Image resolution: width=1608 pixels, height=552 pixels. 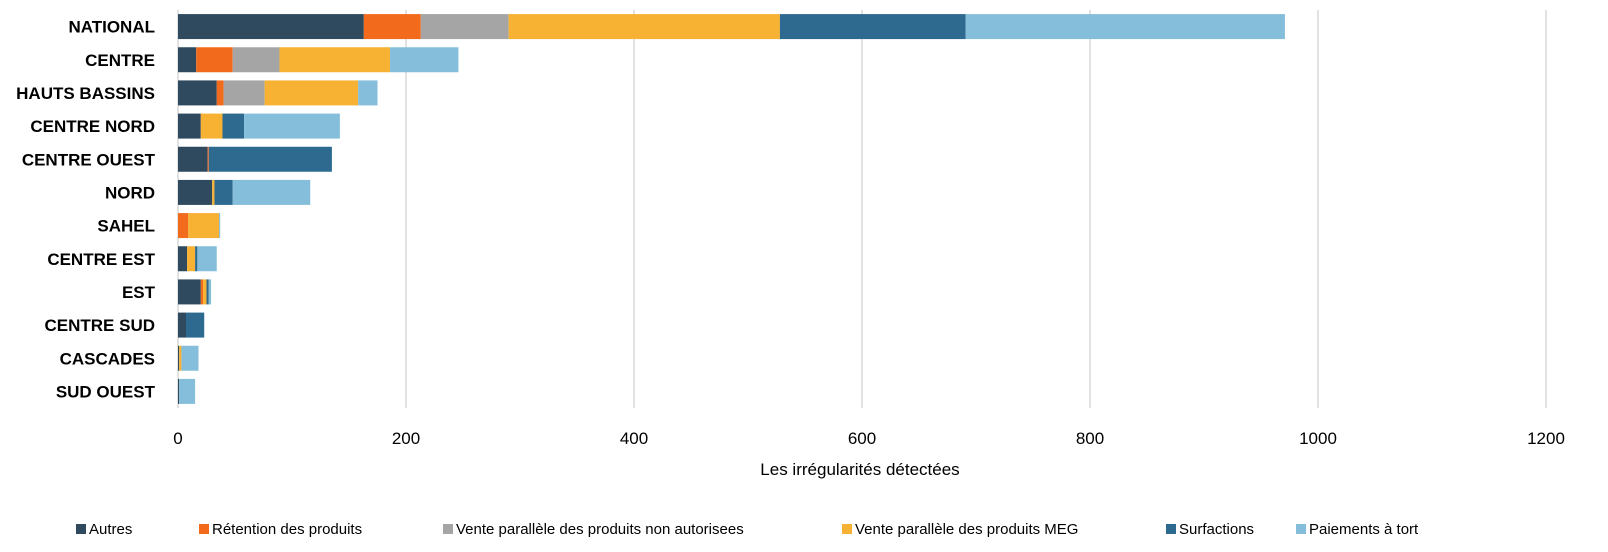 What do you see at coordinates (634, 438) in the screenshot?
I see `x-tick-label: 400` at bounding box center [634, 438].